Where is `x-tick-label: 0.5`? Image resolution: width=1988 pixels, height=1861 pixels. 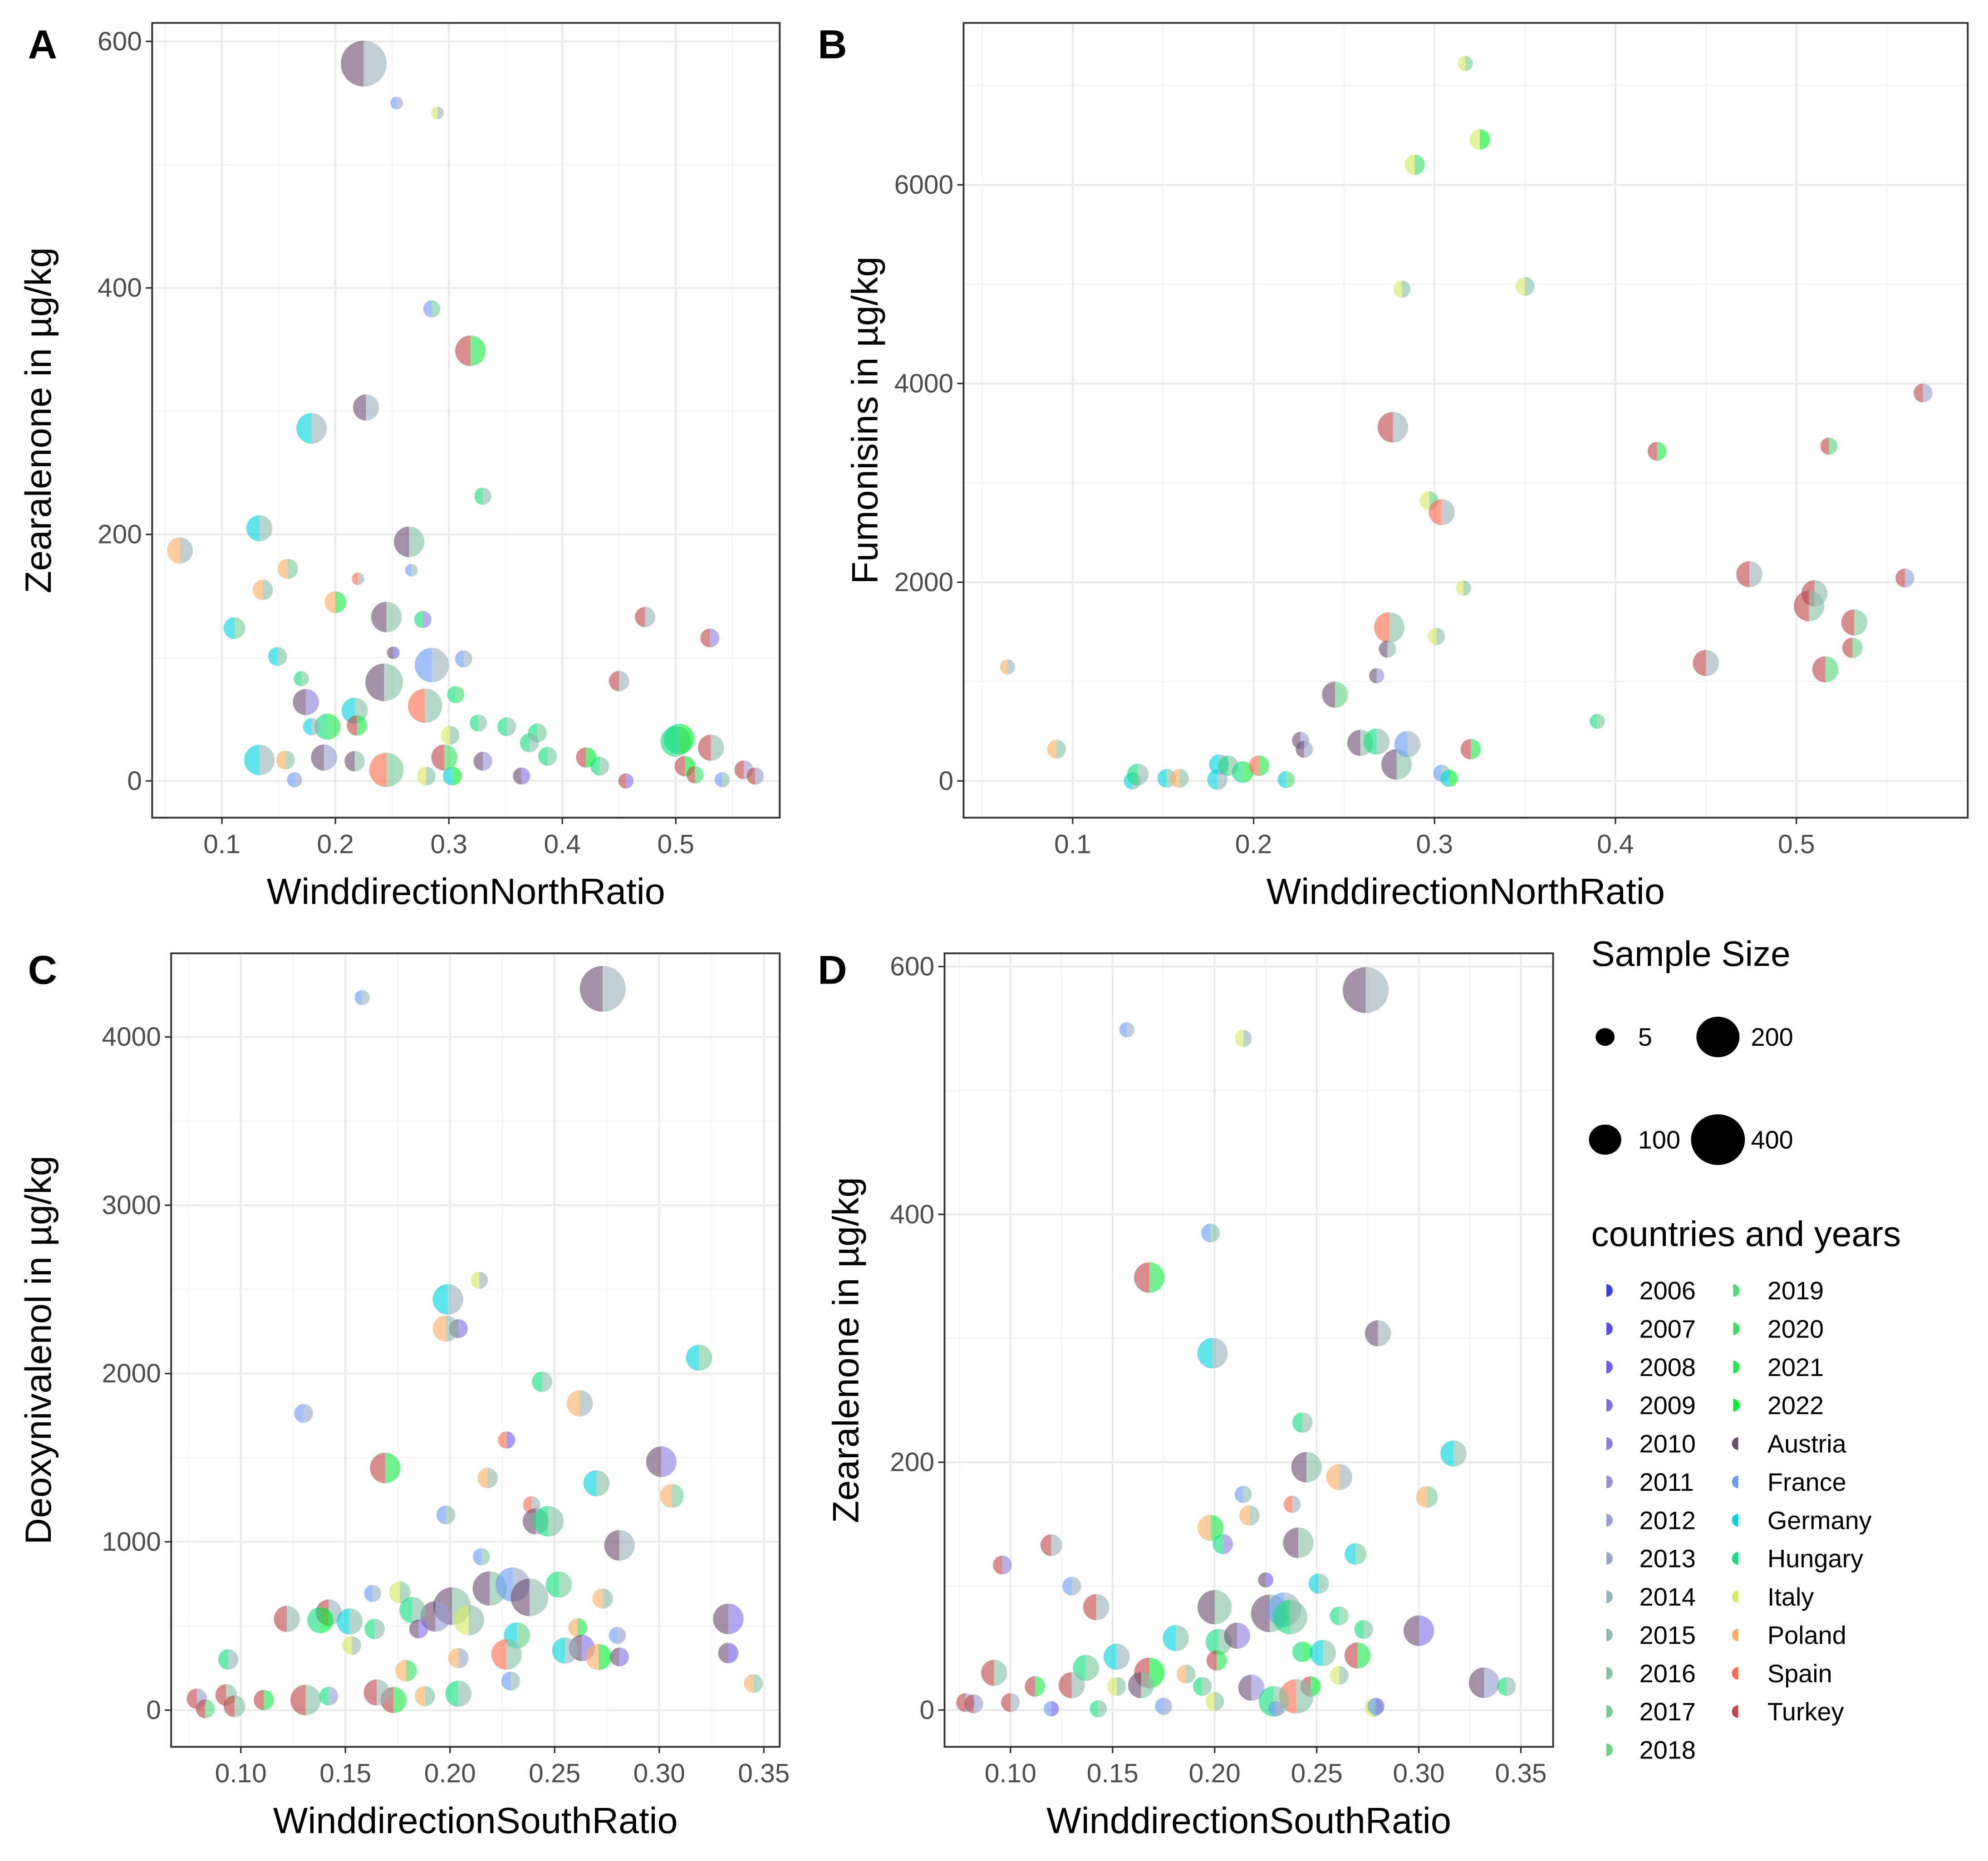 x-tick-label: 0.5 is located at coordinates (675, 844).